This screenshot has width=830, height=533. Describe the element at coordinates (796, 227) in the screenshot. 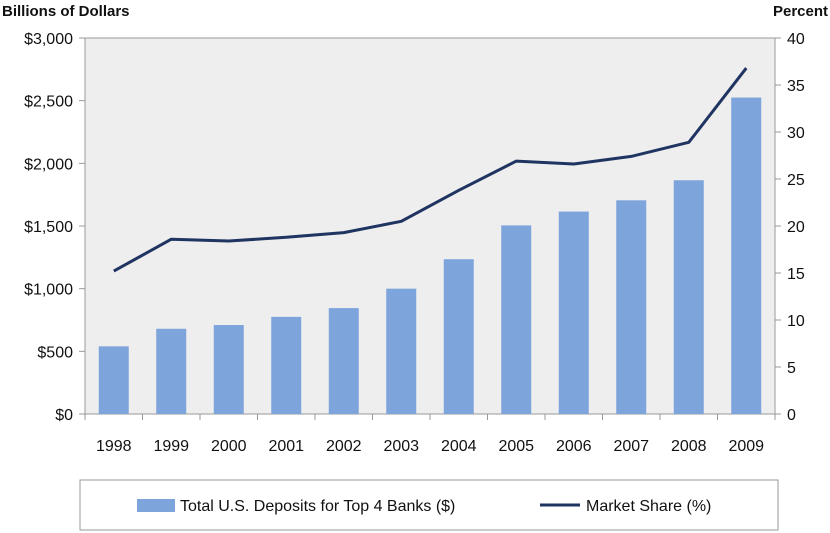

I see `y2-tick-label: 20` at that location.